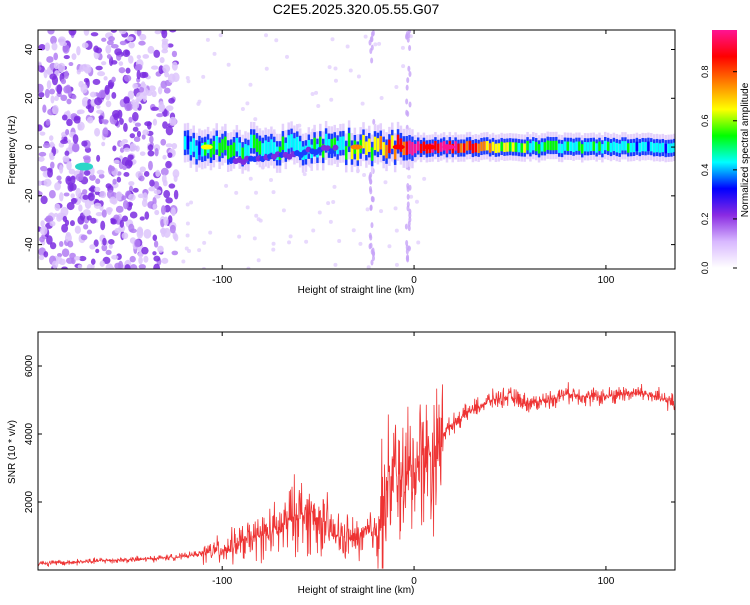 This screenshot has width=750, height=605. What do you see at coordinates (718, 169) in the screenshot?
I see `colorbar-ticks: 0.0 0.2 0.4 0.6 0.8` at bounding box center [718, 169].